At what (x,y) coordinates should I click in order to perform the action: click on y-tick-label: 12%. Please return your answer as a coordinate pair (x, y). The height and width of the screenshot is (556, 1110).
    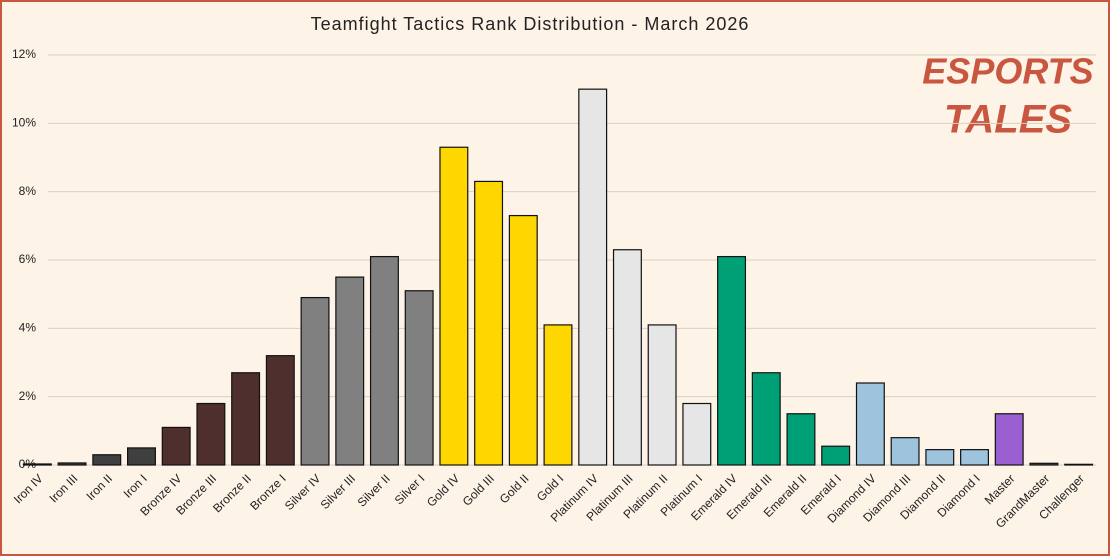
    Looking at the image, I should click on (24, 54).